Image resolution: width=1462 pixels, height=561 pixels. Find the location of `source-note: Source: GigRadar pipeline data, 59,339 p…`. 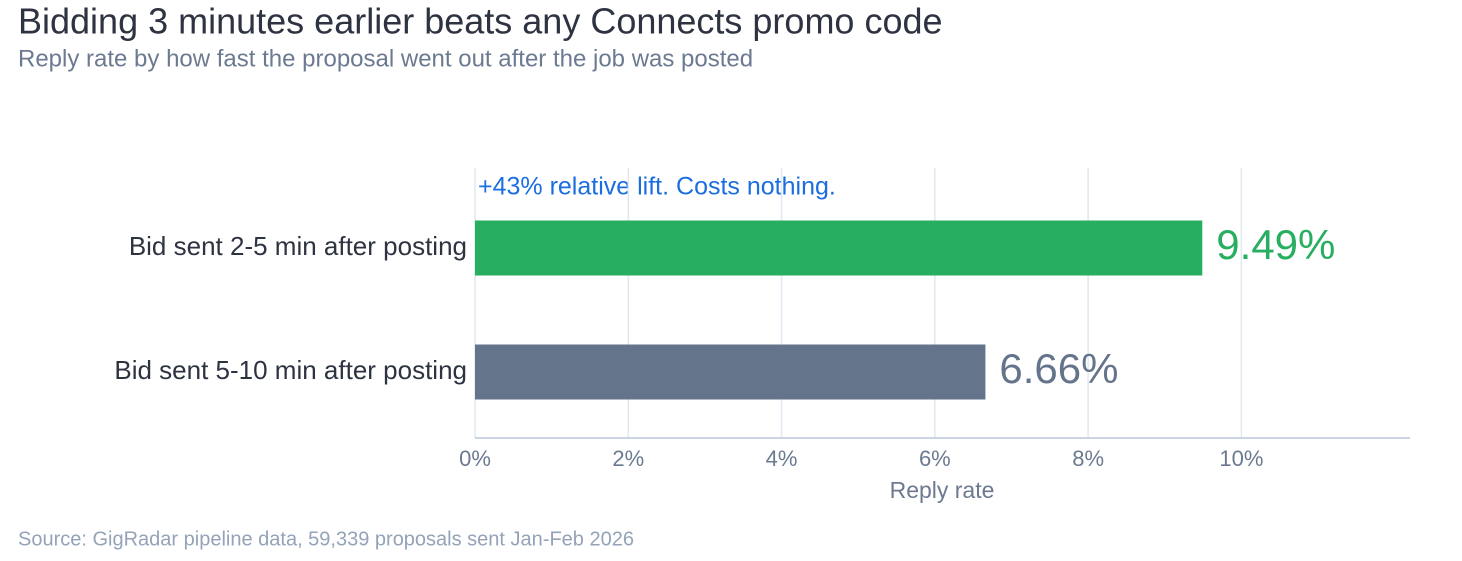

source-note: Source: GigRadar pipeline data, 59,339 p… is located at coordinates (326, 539).